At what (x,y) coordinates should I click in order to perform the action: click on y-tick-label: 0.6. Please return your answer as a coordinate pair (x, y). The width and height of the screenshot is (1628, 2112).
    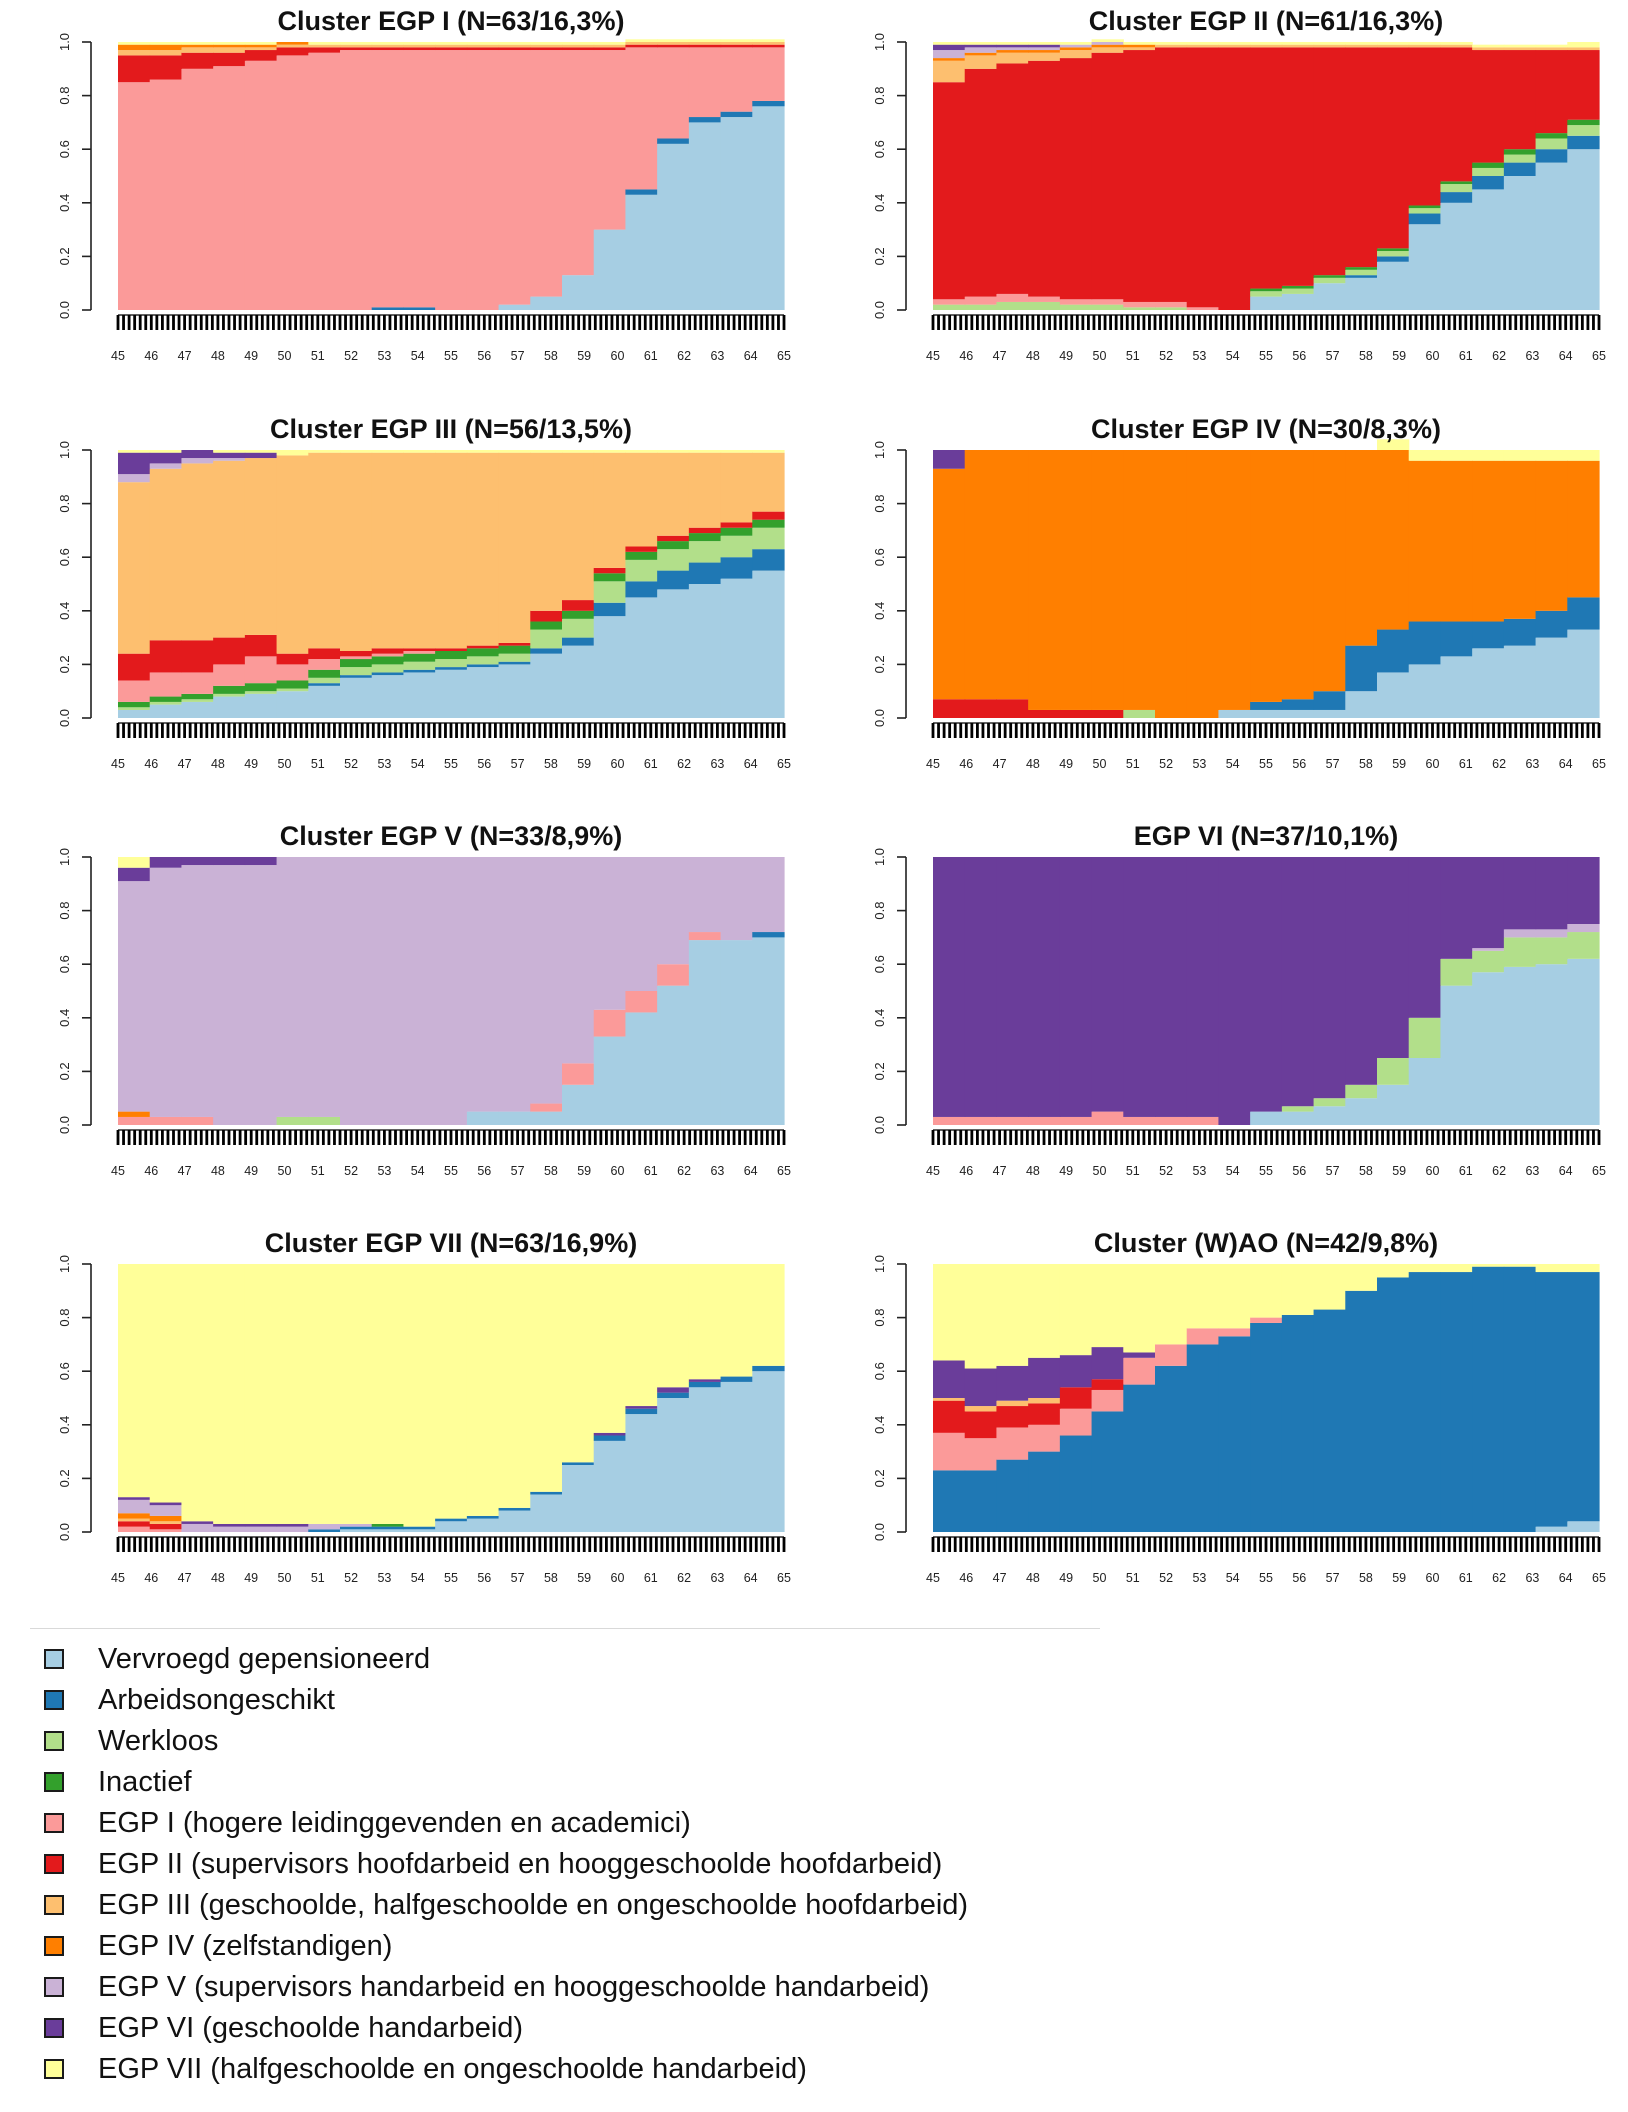
    Looking at the image, I should click on (879, 557).